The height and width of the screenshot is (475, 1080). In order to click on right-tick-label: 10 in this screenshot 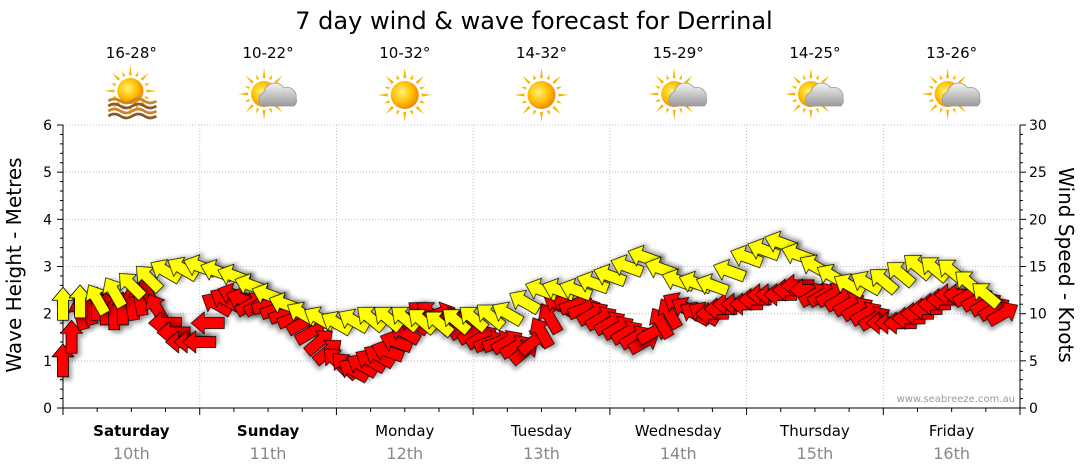, I will do `click(1038, 315)`.